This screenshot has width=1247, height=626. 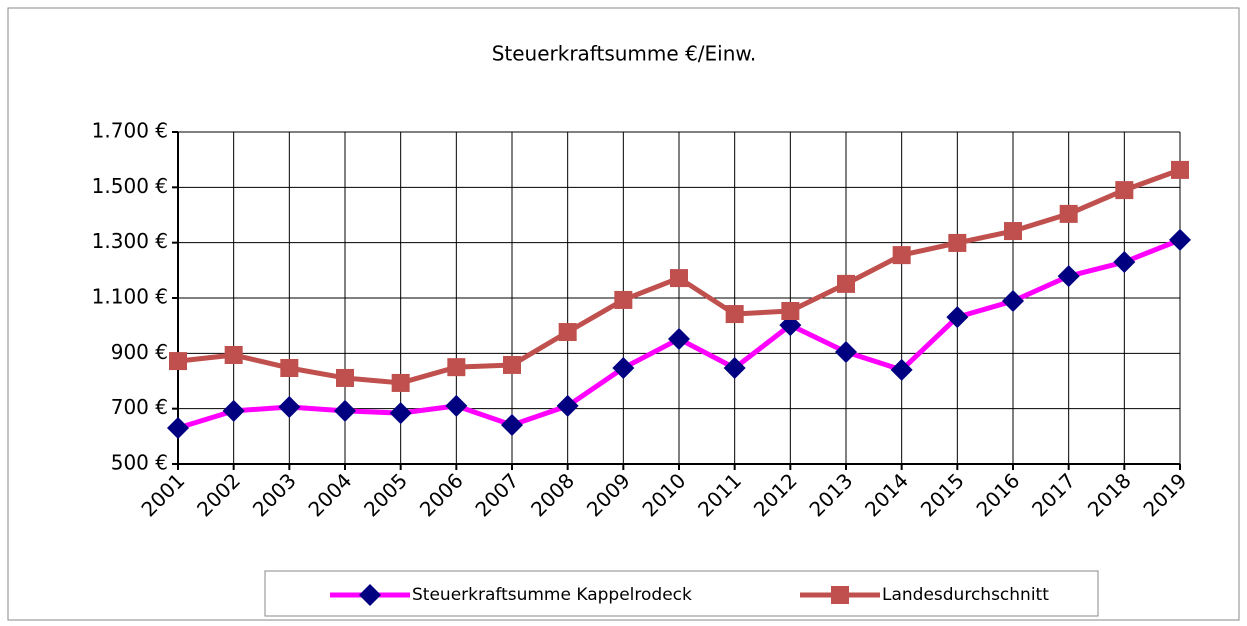 What do you see at coordinates (965, 595) in the screenshot?
I see `legend-label: Landesdurchschnitt` at bounding box center [965, 595].